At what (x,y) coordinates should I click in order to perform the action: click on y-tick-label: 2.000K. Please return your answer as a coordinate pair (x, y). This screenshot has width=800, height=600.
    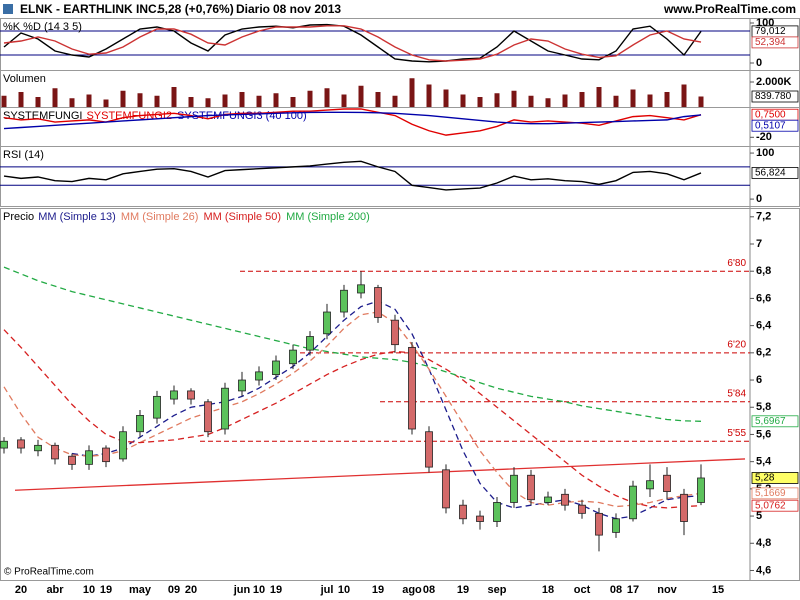
    Looking at the image, I should click on (774, 82).